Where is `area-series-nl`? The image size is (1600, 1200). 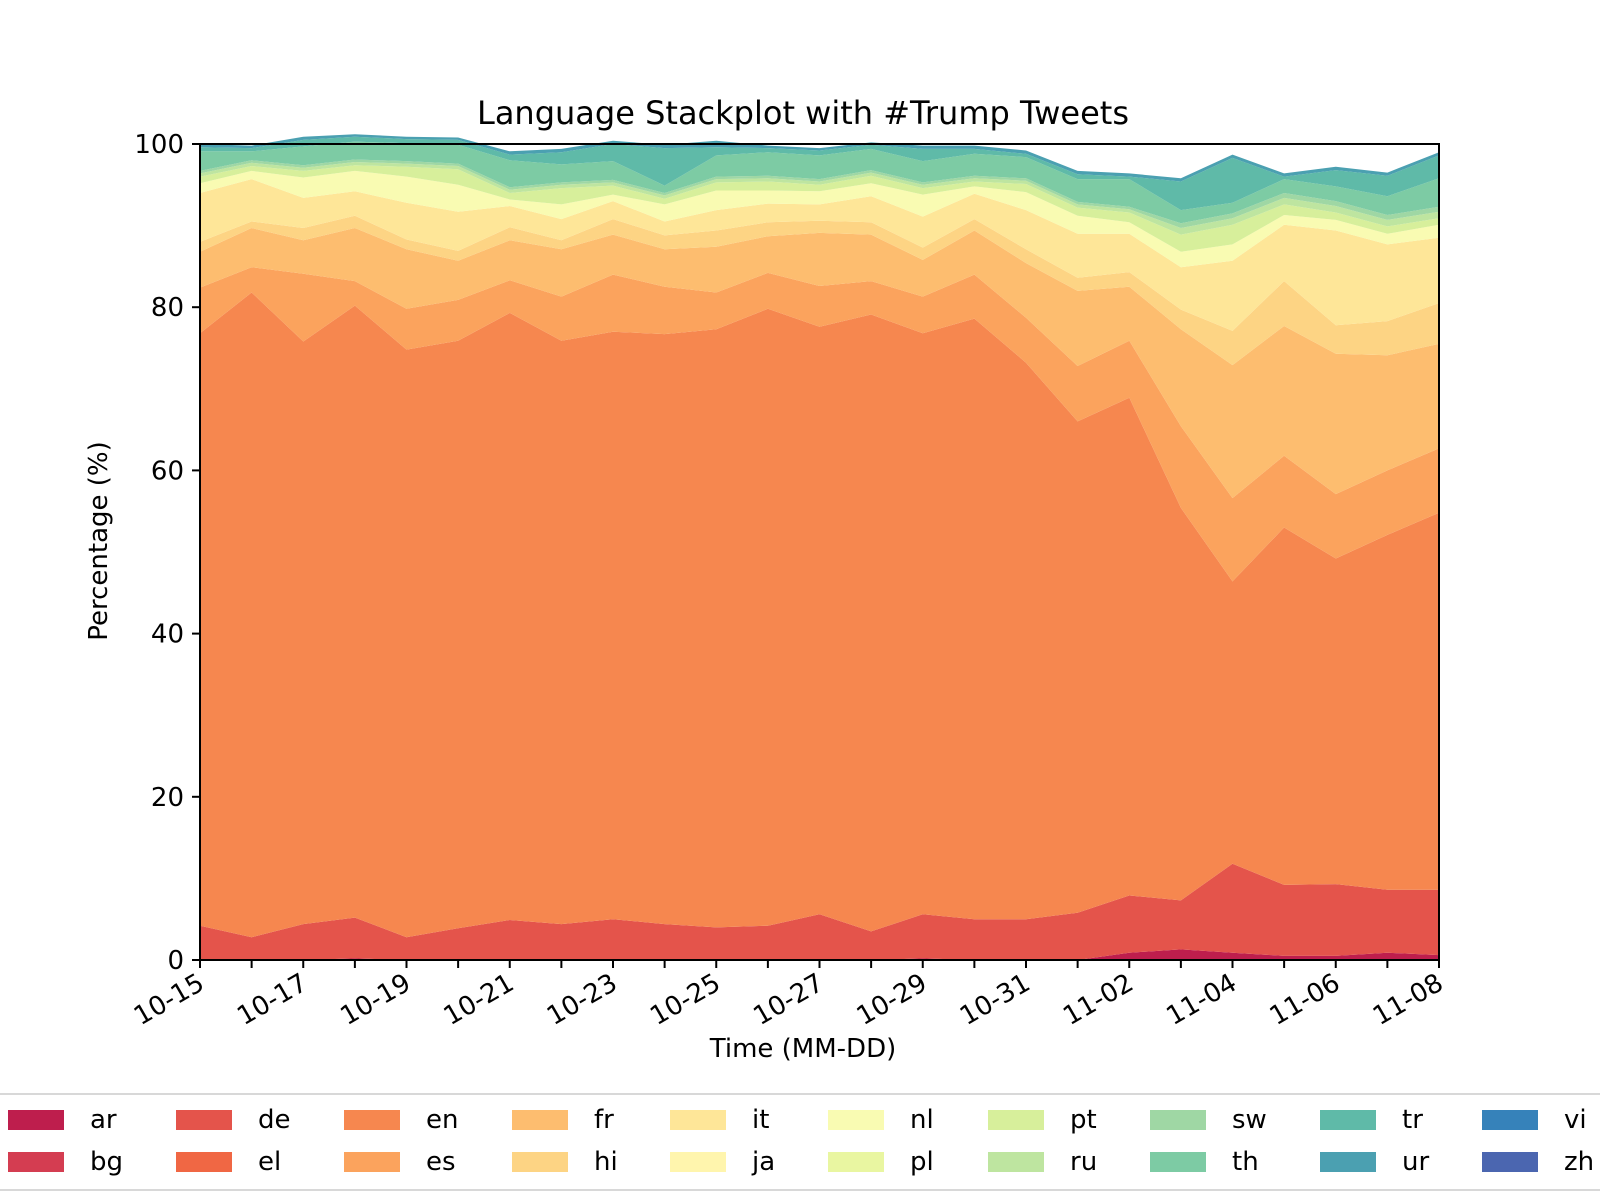 area-series-nl is located at coordinates (819, 219).